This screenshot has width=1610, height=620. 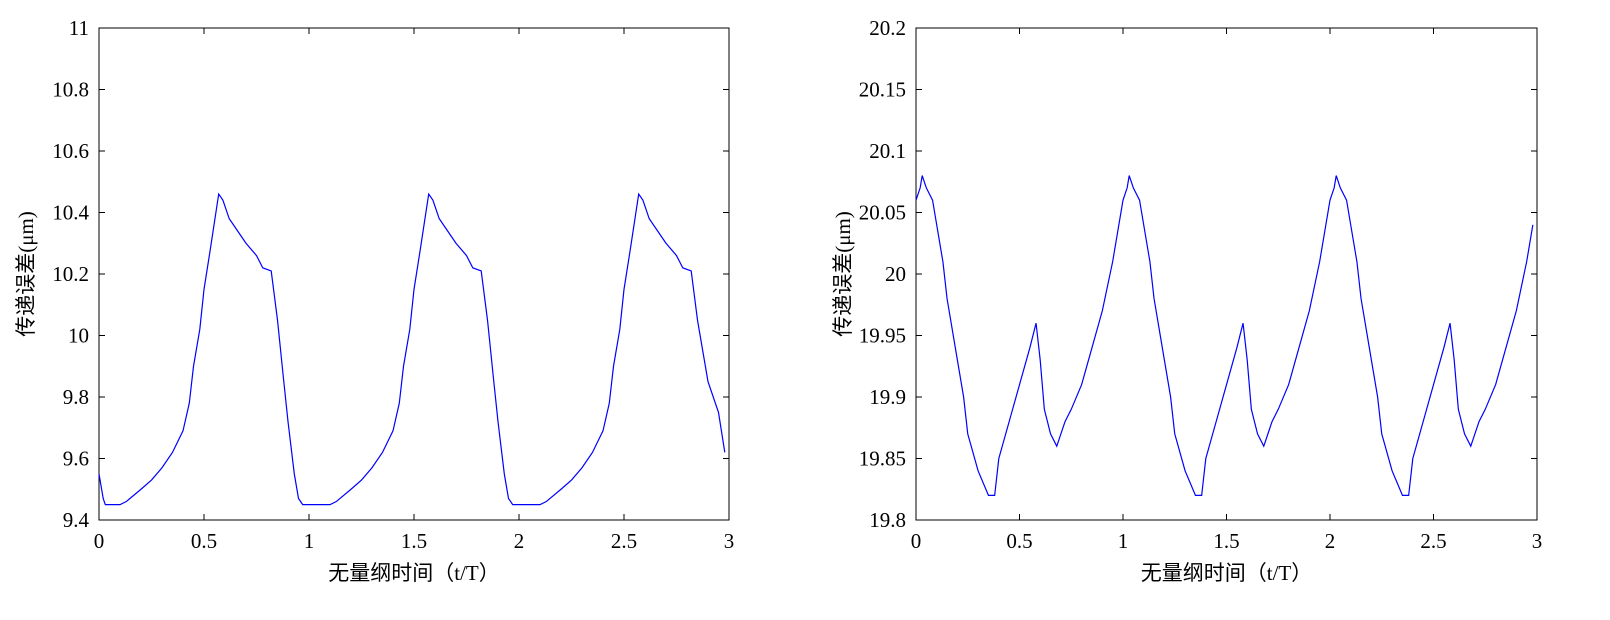 I want to click on y-tick-label: 11, so click(x=79, y=28).